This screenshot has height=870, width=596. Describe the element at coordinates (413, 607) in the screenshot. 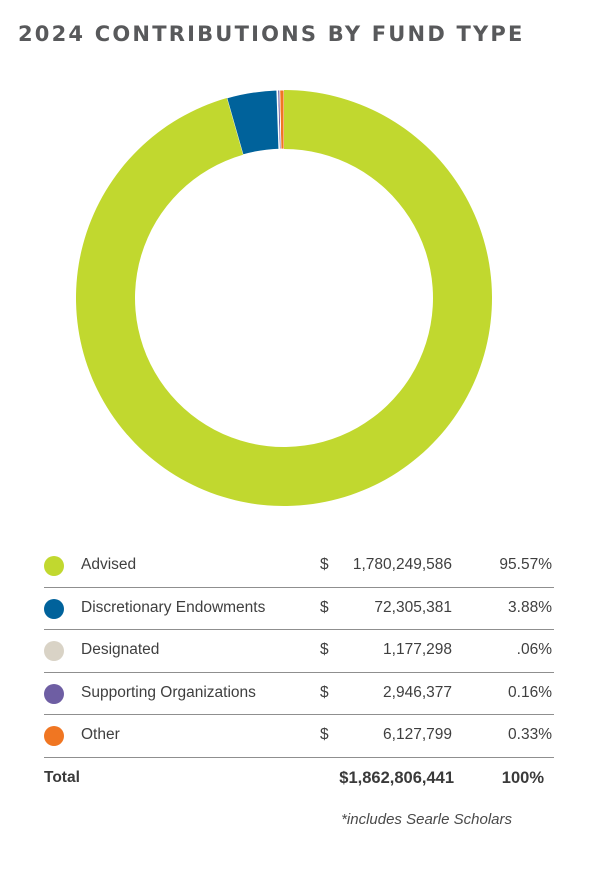

I see `legend-amount: 72,305,381` at that location.